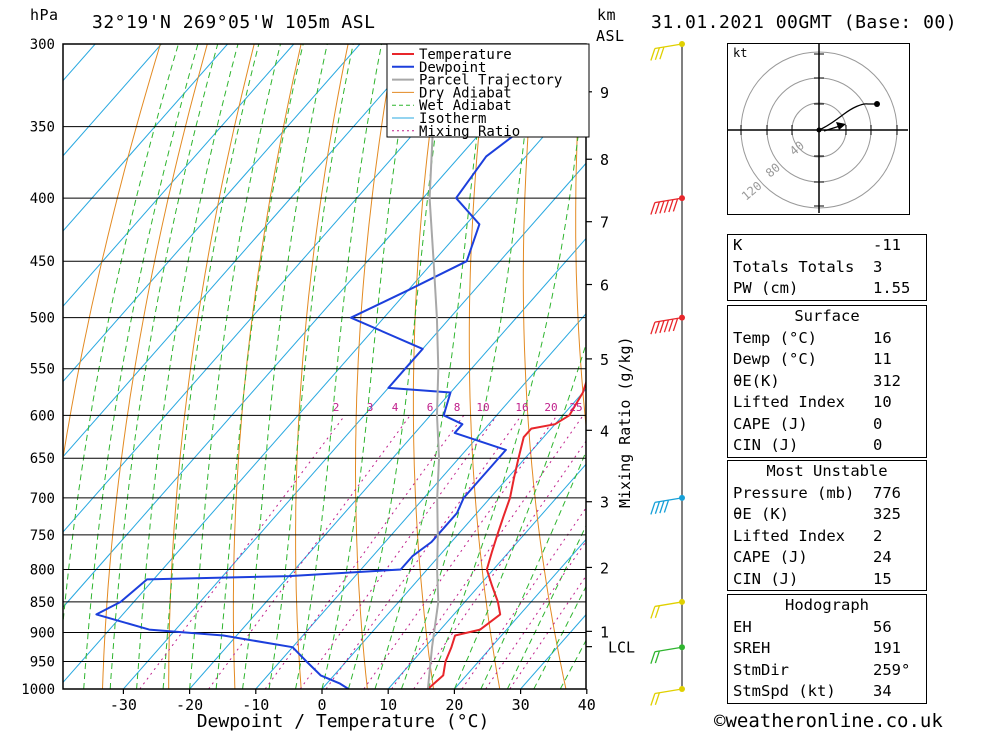  What do you see at coordinates (388, 705) in the screenshot?
I see `temperature-tick-label: 10` at bounding box center [388, 705].